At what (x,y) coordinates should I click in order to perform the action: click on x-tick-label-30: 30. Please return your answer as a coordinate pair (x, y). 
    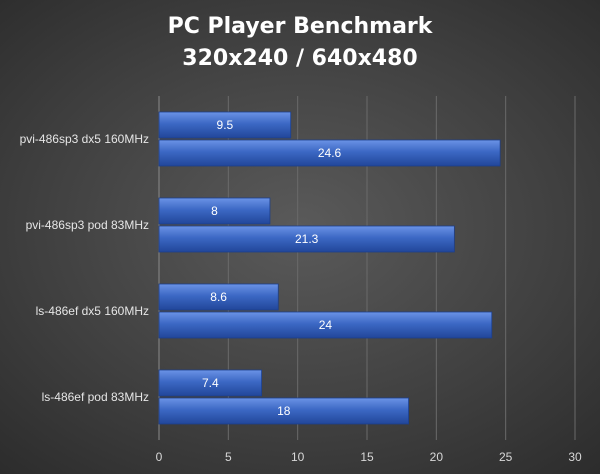
    Looking at the image, I should click on (575, 457).